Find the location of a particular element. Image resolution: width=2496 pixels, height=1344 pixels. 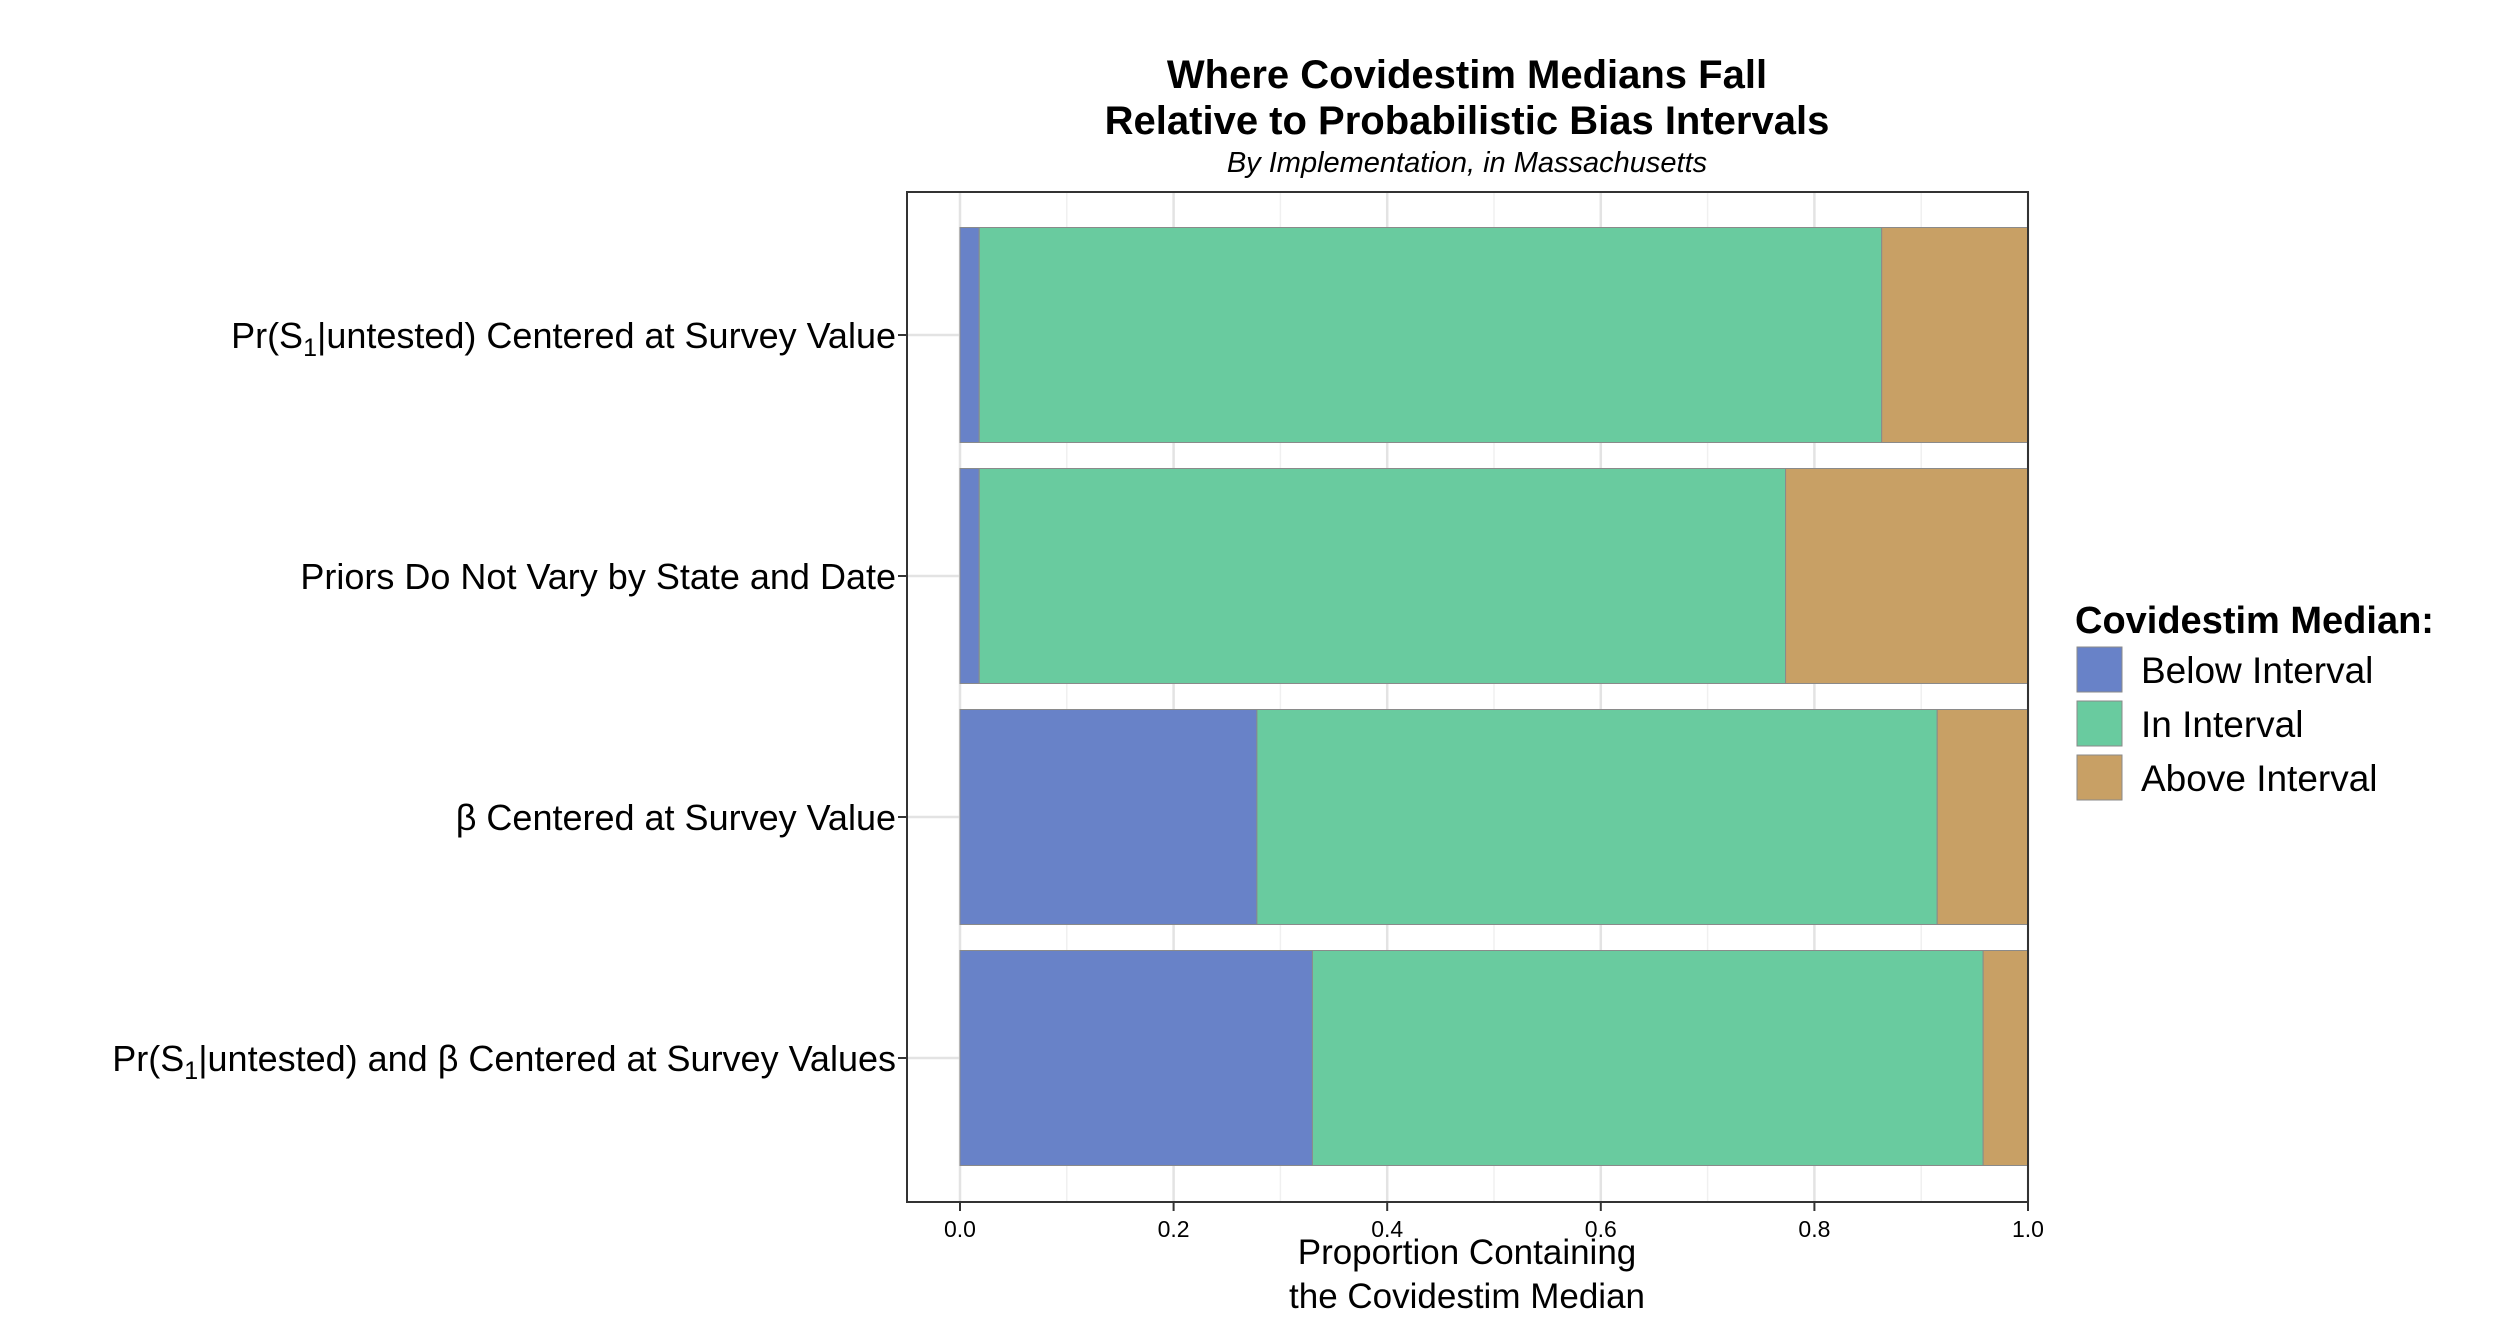

legend-key-below-interval is located at coordinates (2099, 669).